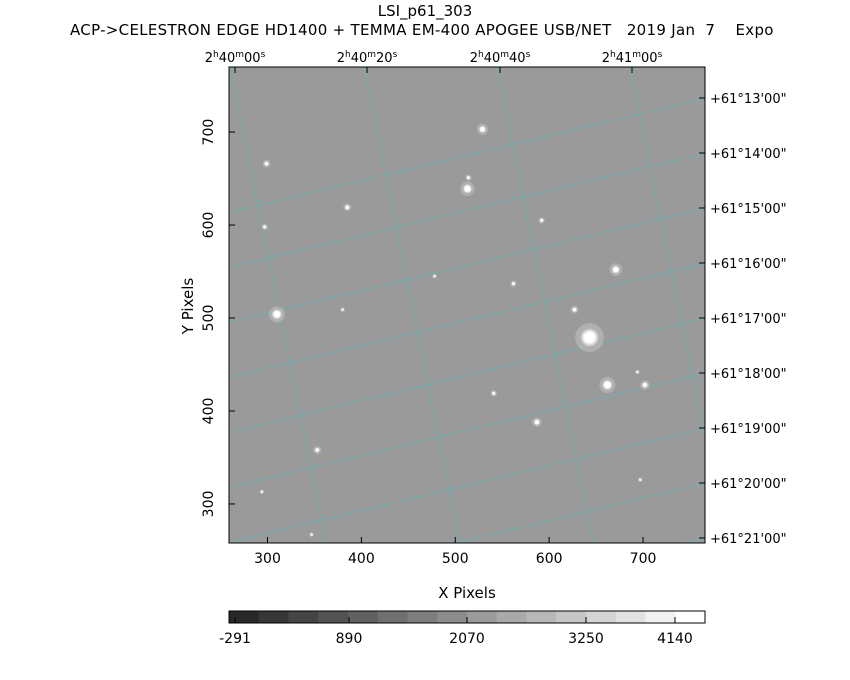 Image resolution: width=850 pixels, height=680 pixels. I want to click on x-tick-label: 700, so click(643, 559).